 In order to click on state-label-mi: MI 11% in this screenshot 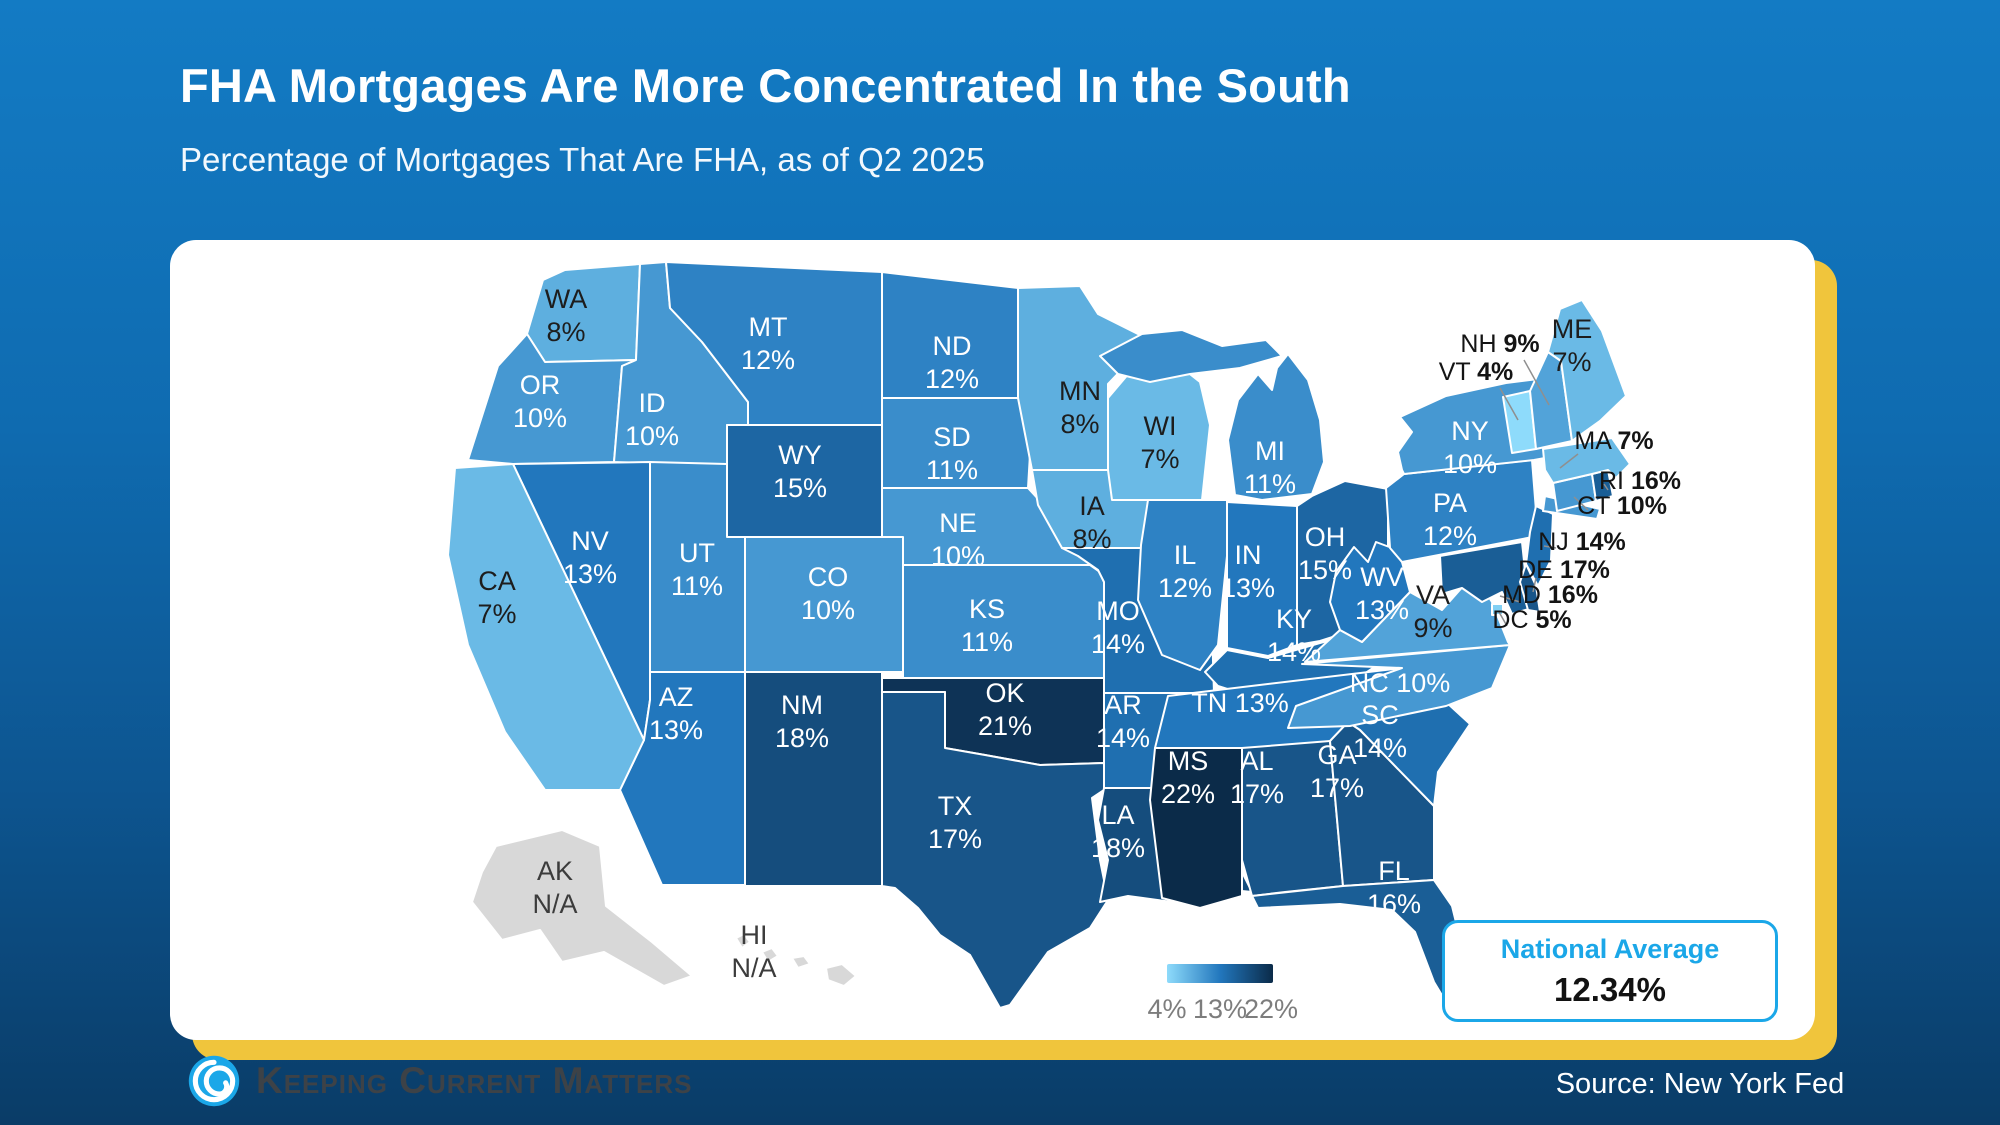, I will do `click(1270, 467)`.